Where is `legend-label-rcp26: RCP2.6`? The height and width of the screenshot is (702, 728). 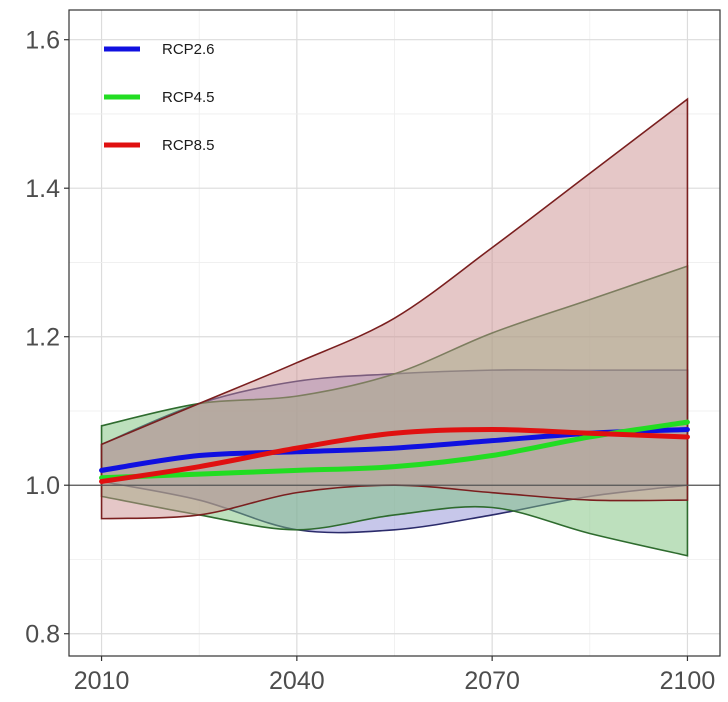
legend-label-rcp26: RCP2.6 is located at coordinates (188, 49).